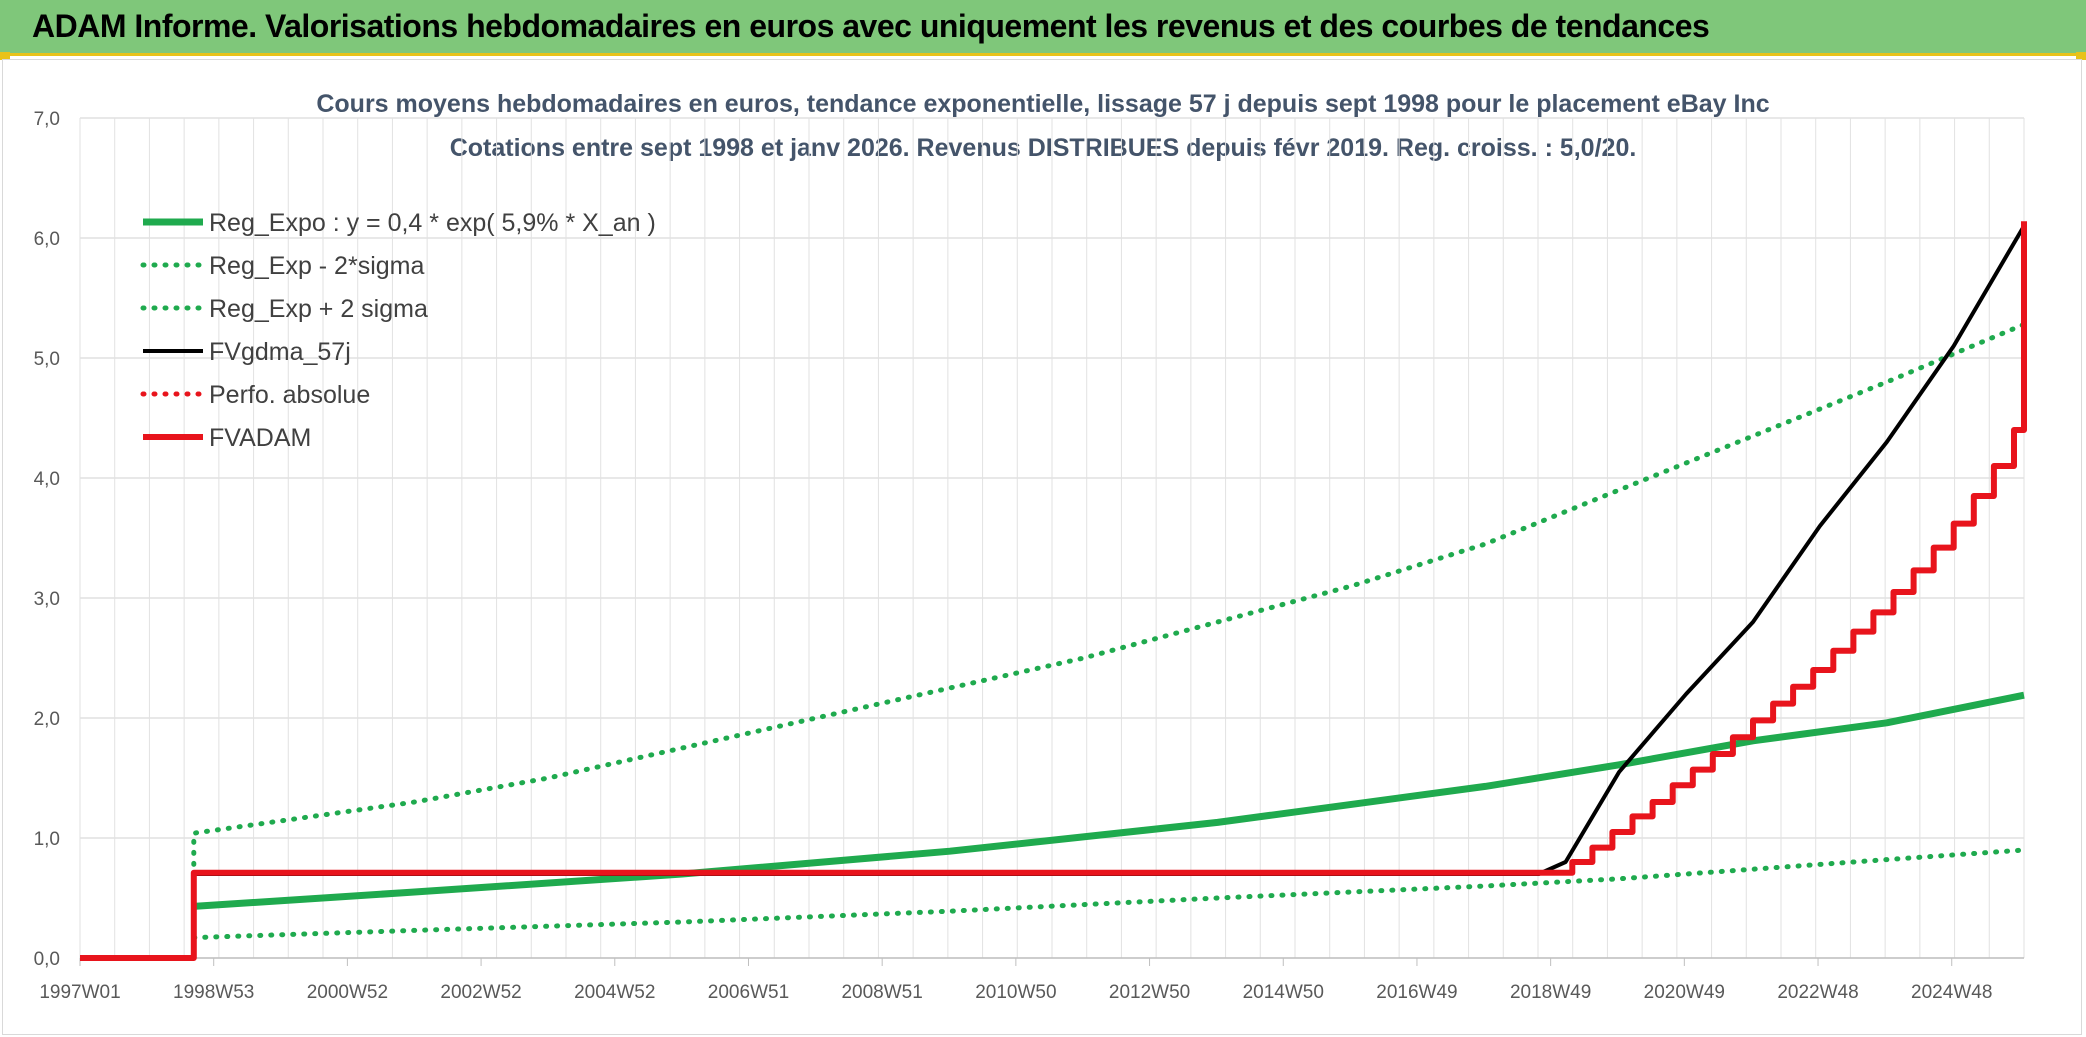 Image resolution: width=2086 pixels, height=1037 pixels. What do you see at coordinates (316, 266) in the screenshot?
I see `legend-label: Reg_Exp - 2*sigma` at bounding box center [316, 266].